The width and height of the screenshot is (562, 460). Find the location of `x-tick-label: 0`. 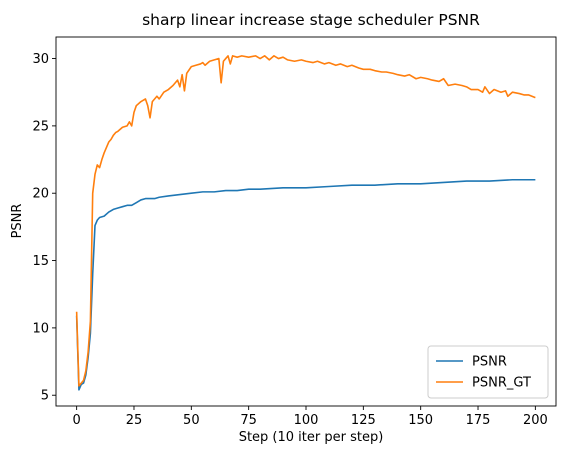

x-tick-label: 0 is located at coordinates (77, 420).